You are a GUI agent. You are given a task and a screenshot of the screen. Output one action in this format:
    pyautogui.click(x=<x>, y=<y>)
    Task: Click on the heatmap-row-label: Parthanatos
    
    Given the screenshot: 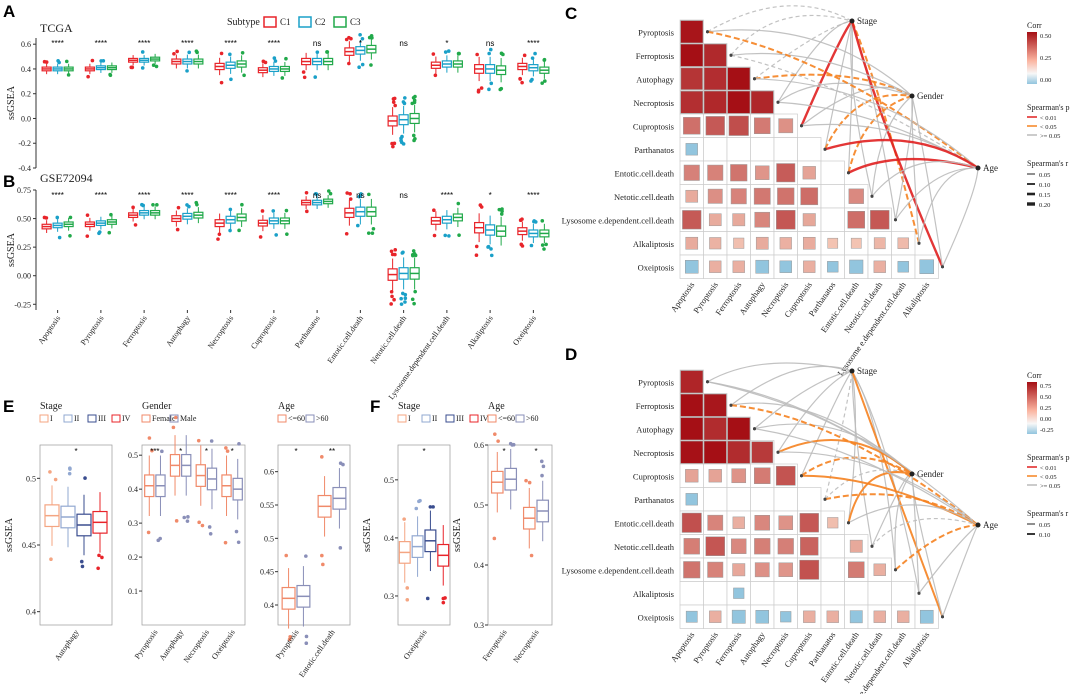 What is the action you would take?
    pyautogui.click(x=654, y=500)
    